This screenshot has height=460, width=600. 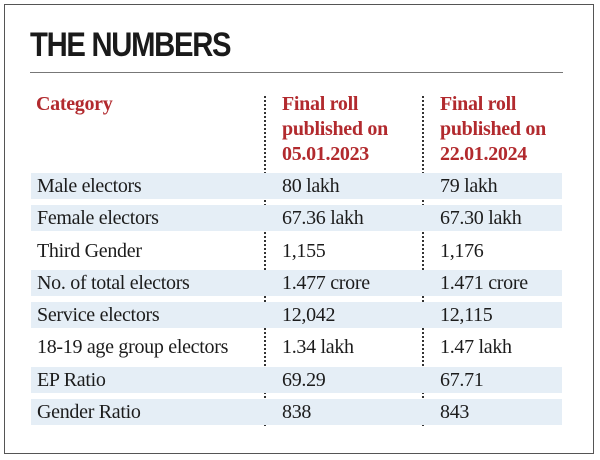 I want to click on header-2024-line-2: published on, so click(x=493, y=129).